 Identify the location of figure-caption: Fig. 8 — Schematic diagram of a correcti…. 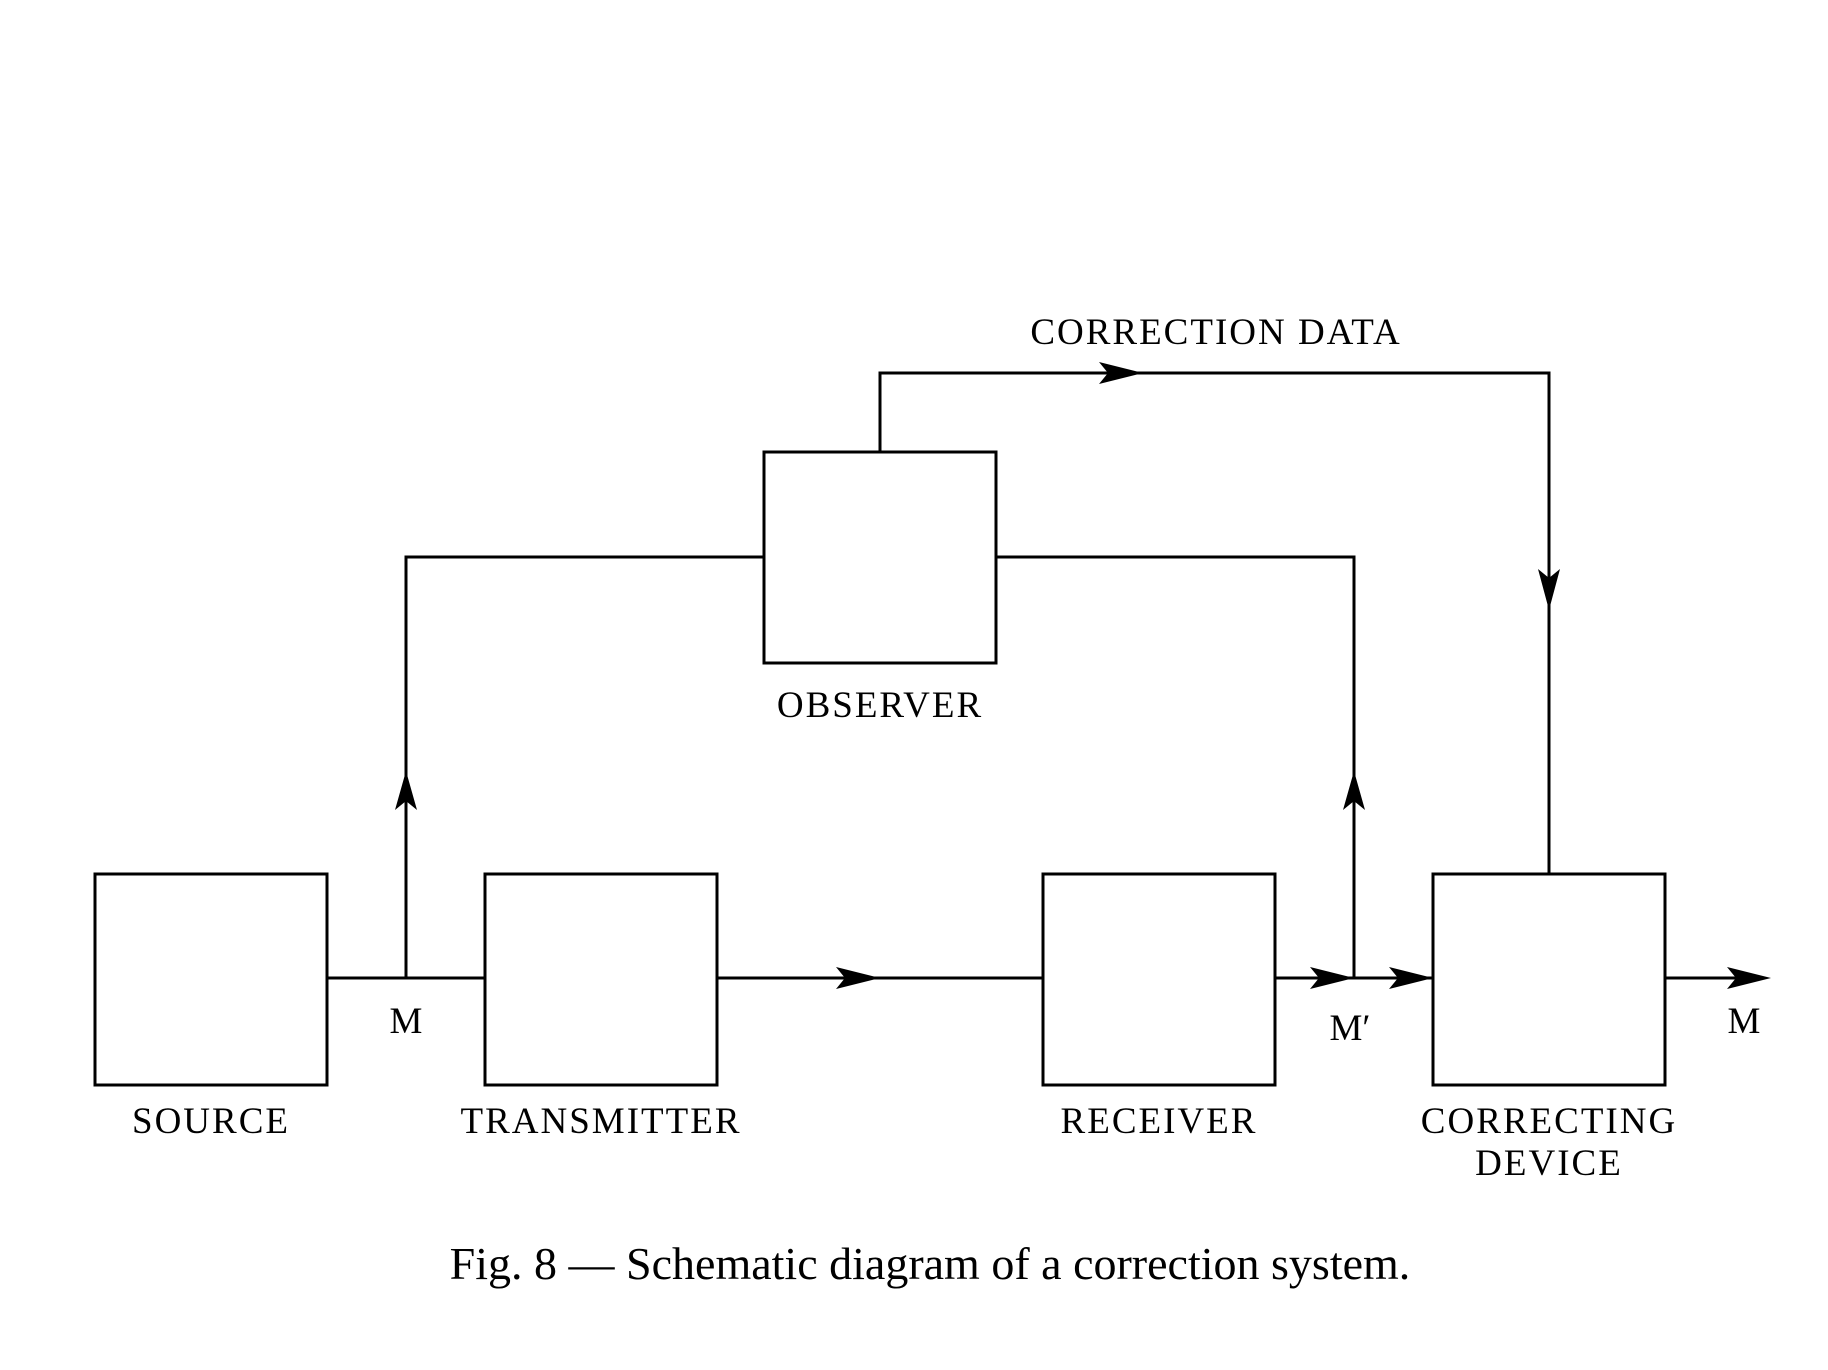
(930, 1263).